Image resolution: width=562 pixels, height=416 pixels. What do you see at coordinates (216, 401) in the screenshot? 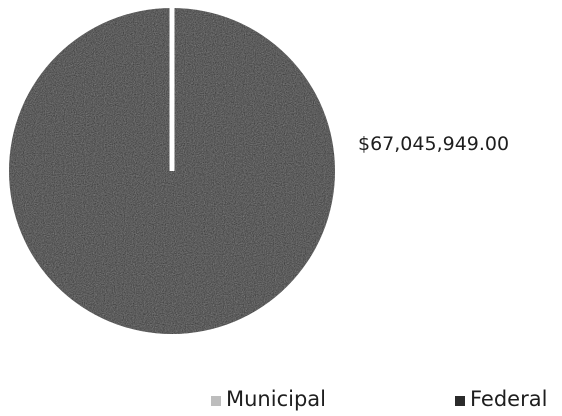
I see `legend-swatch-municipal` at bounding box center [216, 401].